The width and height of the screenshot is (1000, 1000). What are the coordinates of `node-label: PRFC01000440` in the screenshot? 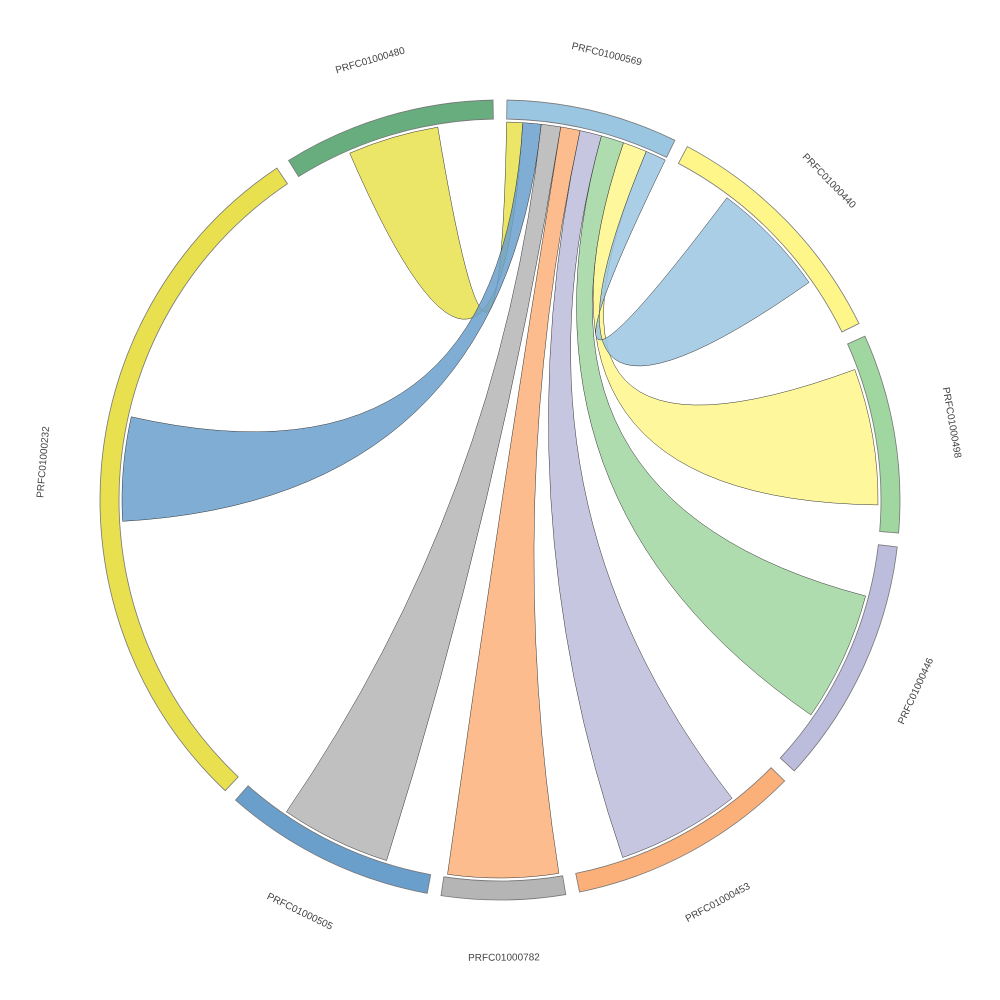 It's located at (829, 181).